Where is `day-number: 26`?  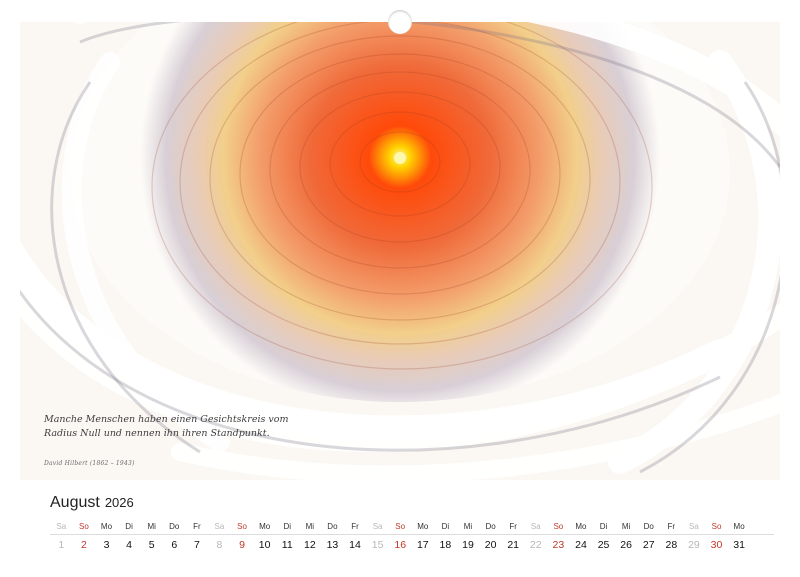
day-number: 26 is located at coordinates (626, 545).